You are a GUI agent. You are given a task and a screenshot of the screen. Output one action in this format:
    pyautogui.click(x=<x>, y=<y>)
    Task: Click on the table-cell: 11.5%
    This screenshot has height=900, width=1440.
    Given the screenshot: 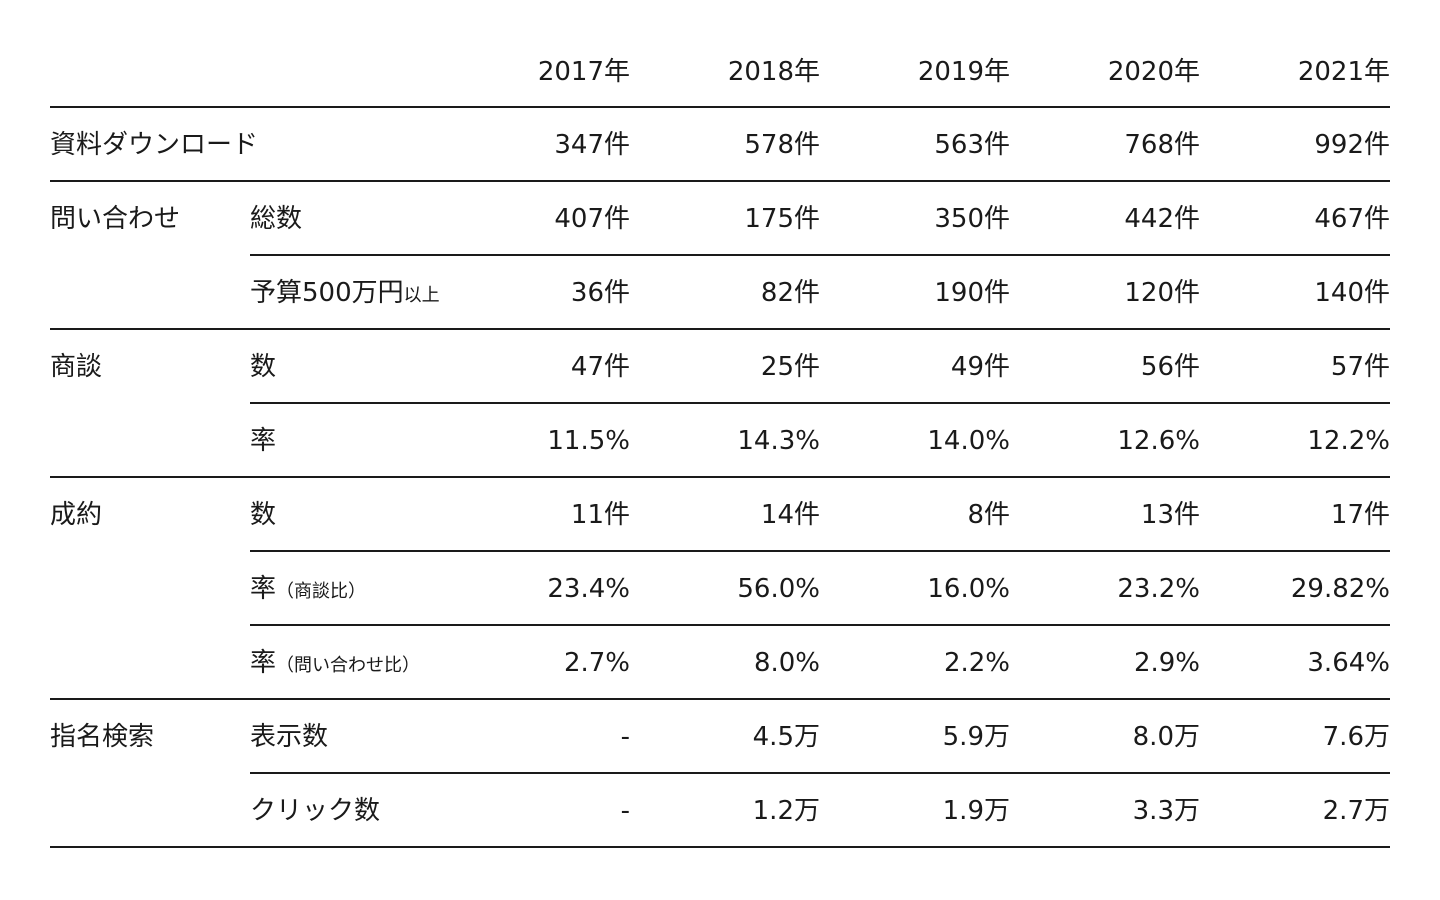 What is the action you would take?
    pyautogui.click(x=588, y=441)
    